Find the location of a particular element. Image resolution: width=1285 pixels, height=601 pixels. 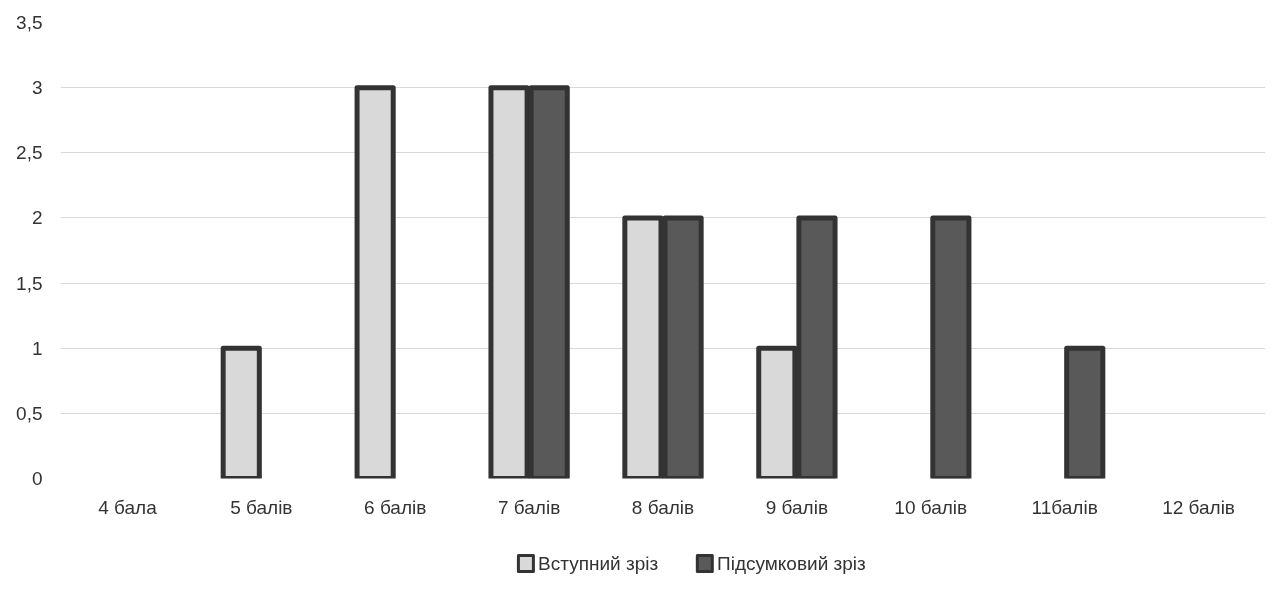

y-tick-label: 1,5 is located at coordinates (29, 283).